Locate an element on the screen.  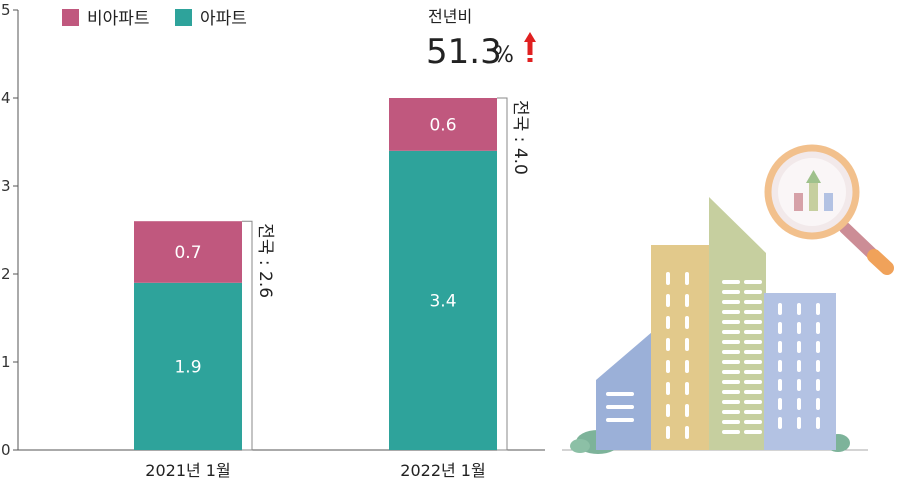
legend: 비아파트 아파트 is located at coordinates (154, 19).